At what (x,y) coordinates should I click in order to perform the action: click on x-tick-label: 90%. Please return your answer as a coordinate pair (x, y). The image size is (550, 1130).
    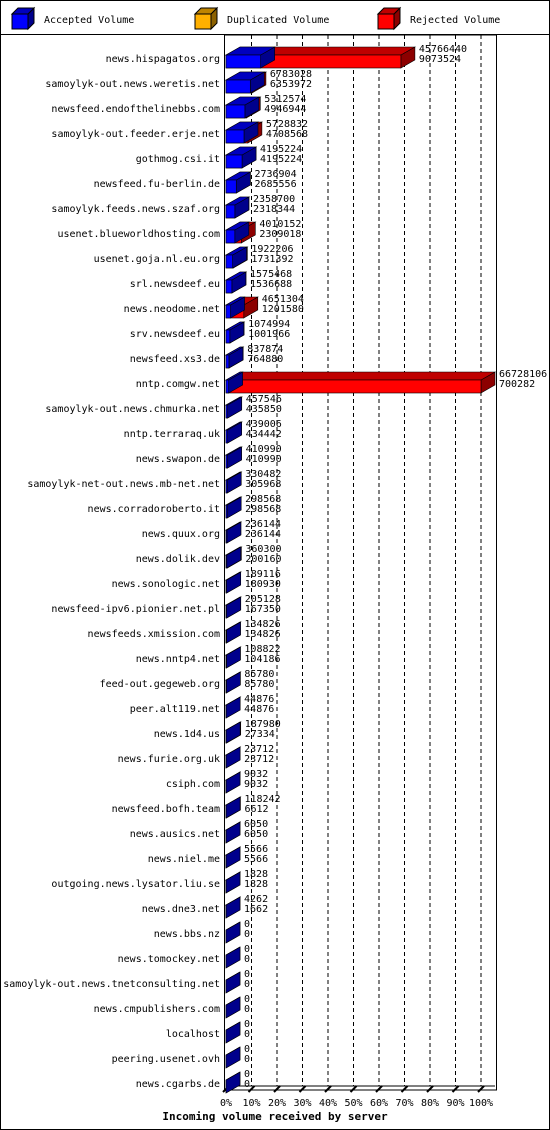
    Looking at the image, I should click on (455, 1103).